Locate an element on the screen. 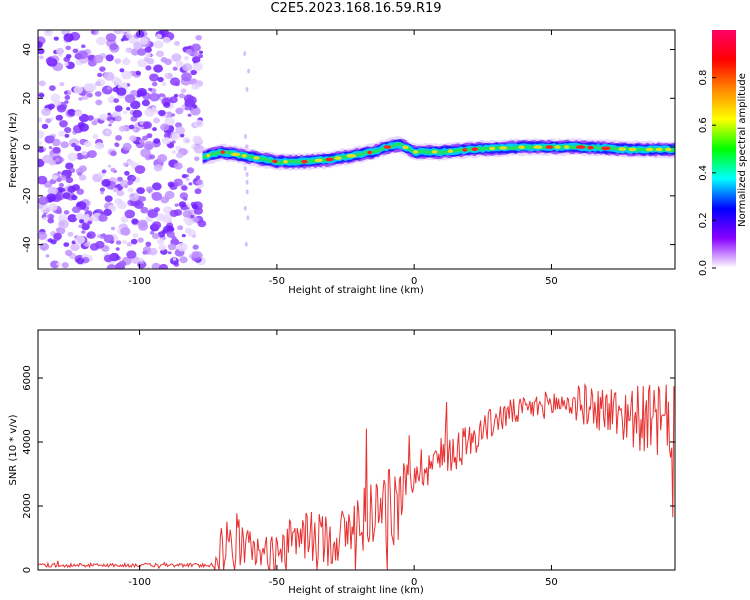 Image resolution: width=750 pixels, height=600 pixels. ytick-label: 2000 is located at coordinates (27, 505).